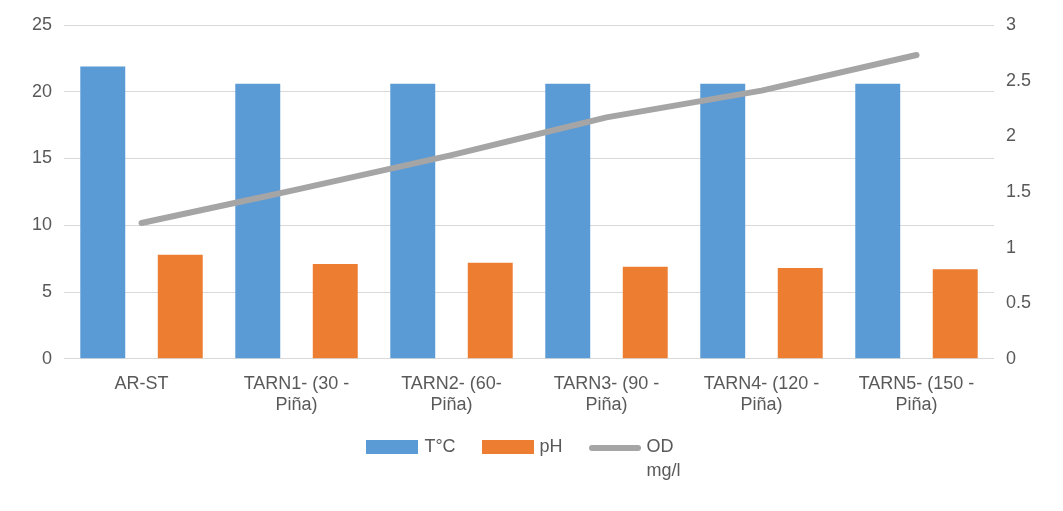 The height and width of the screenshot is (511, 1063). What do you see at coordinates (296, 393) in the screenshot?
I see `x-tick-label: TARN1- (30 - Piña)` at bounding box center [296, 393].